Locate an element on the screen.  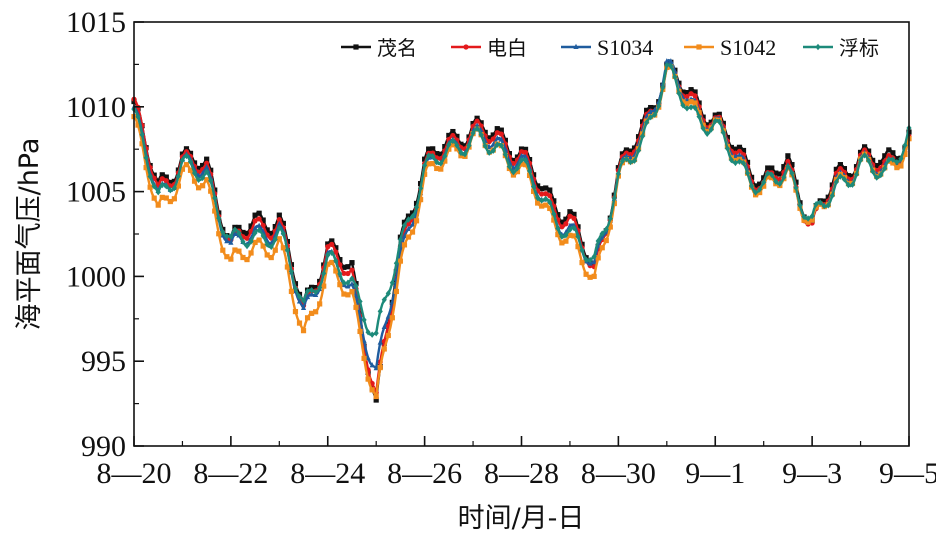
x-tick-label: 8—20 is located at coordinates (134, 473).